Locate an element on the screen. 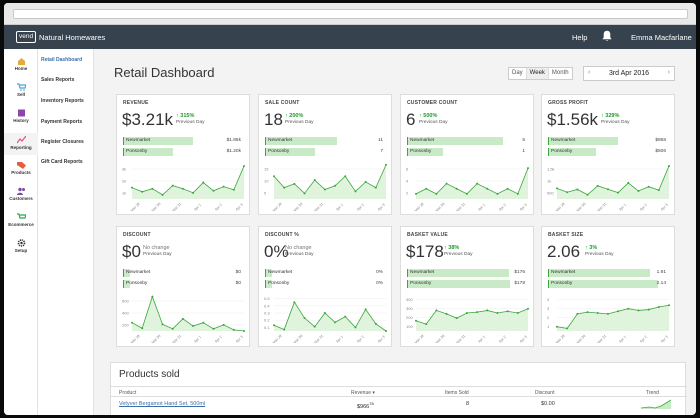  range-month-button: Month is located at coordinates (560, 73).